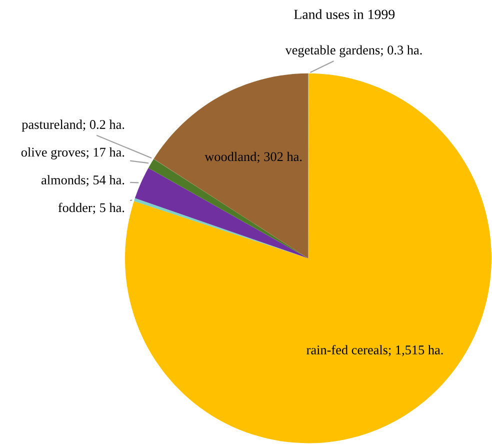  Describe the element at coordinates (91, 208) in the screenshot. I see `slice-label: fodder; 5 ha.` at that location.